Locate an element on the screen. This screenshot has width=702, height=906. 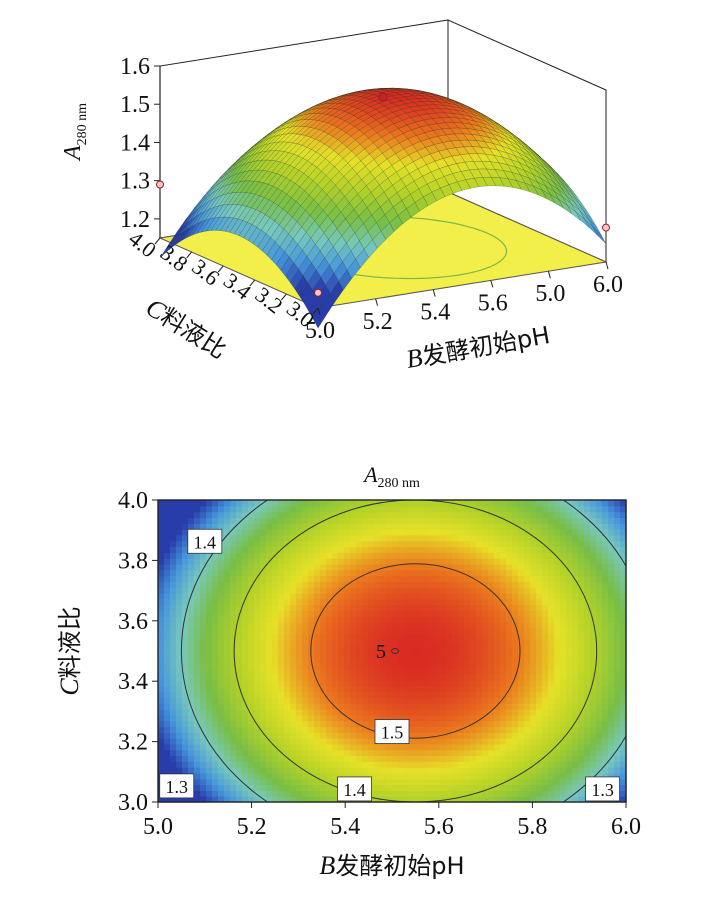
y-tick-label: 3.6 is located at coordinates (133, 622).